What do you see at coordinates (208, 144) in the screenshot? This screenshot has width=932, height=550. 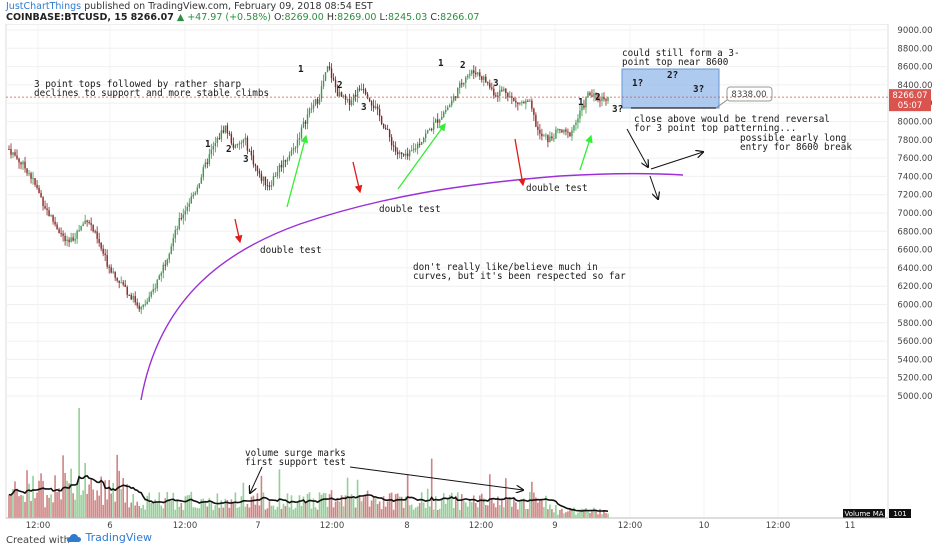 I see `point-label: 1` at bounding box center [208, 144].